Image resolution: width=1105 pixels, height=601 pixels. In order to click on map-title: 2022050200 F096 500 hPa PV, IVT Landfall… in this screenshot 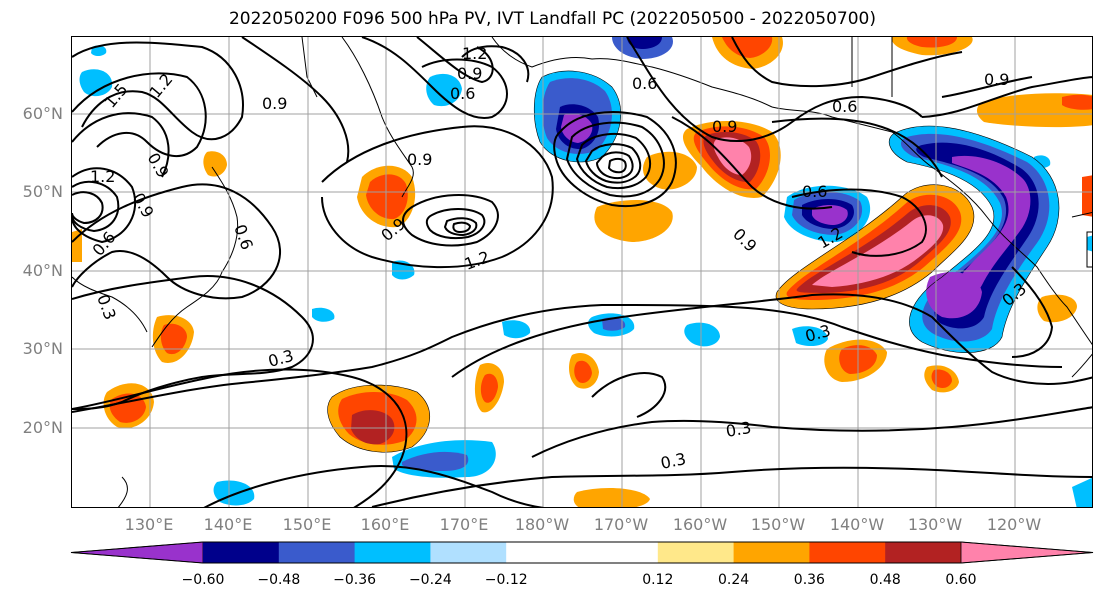, I will do `click(552, 19)`.